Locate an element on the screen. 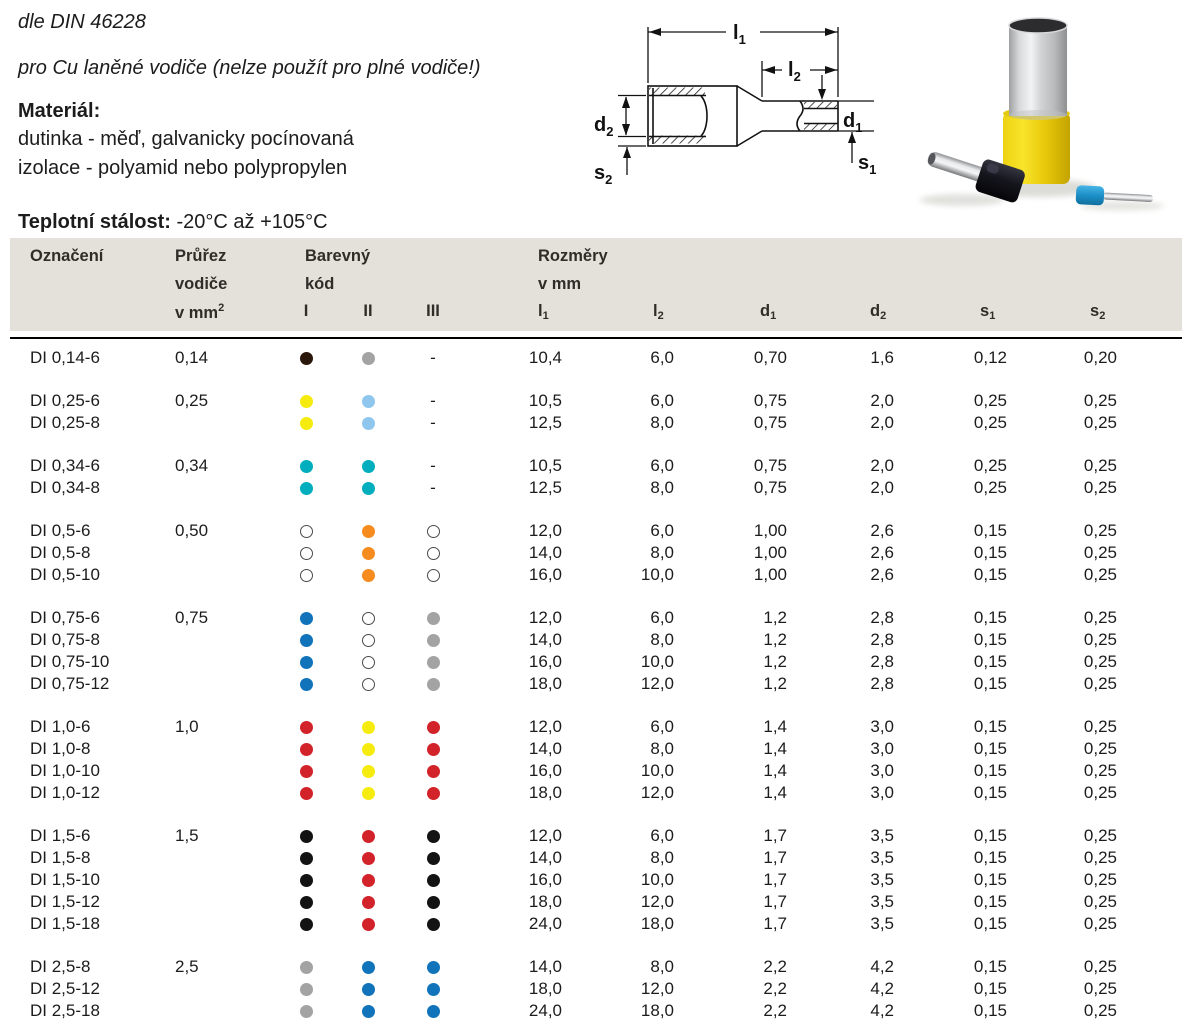 This screenshot has height=1033, width=1192. row-designation: DI 1,5-8 is located at coordinates (60, 857).